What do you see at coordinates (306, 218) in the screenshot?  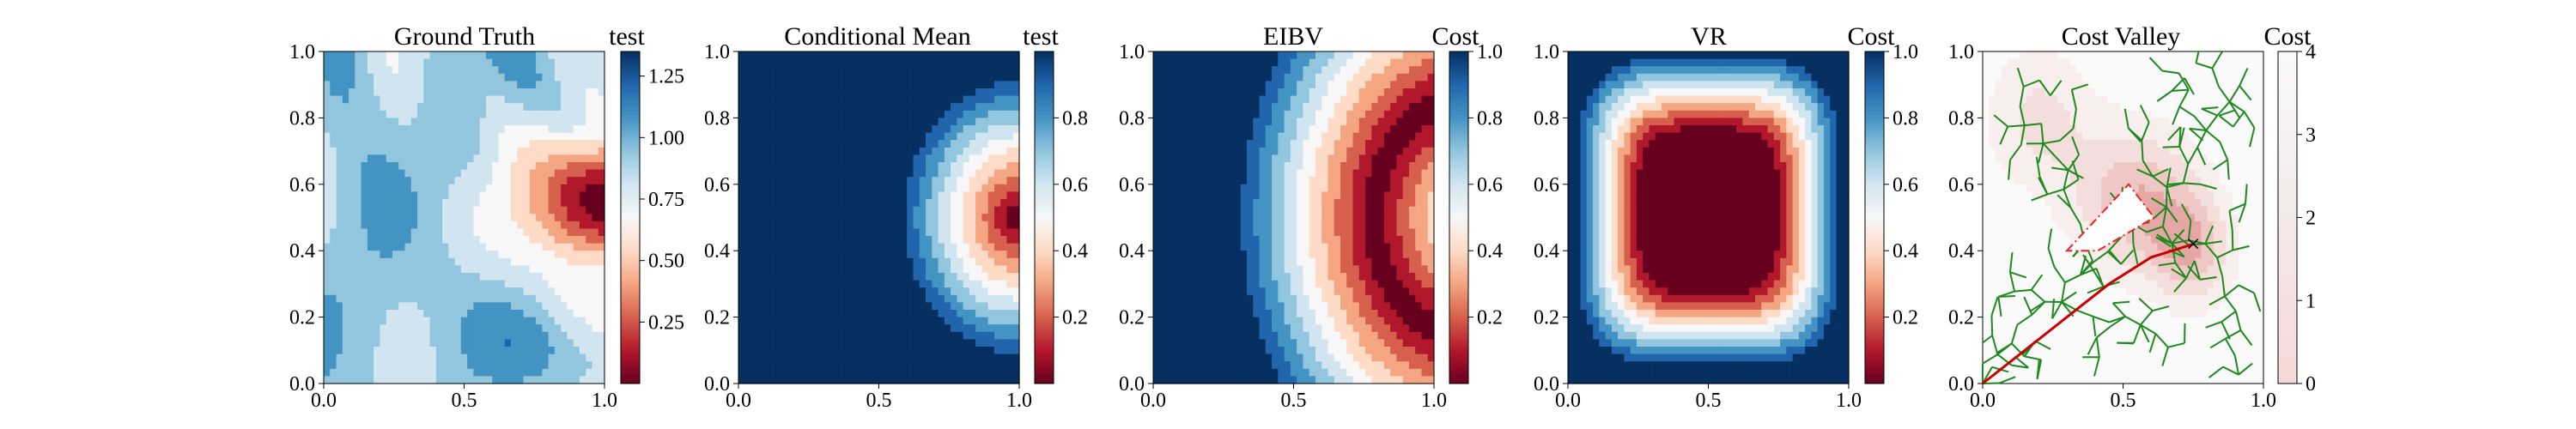 I see `y-axis-ticks: 0.00.20.40.60.81.0` at bounding box center [306, 218].